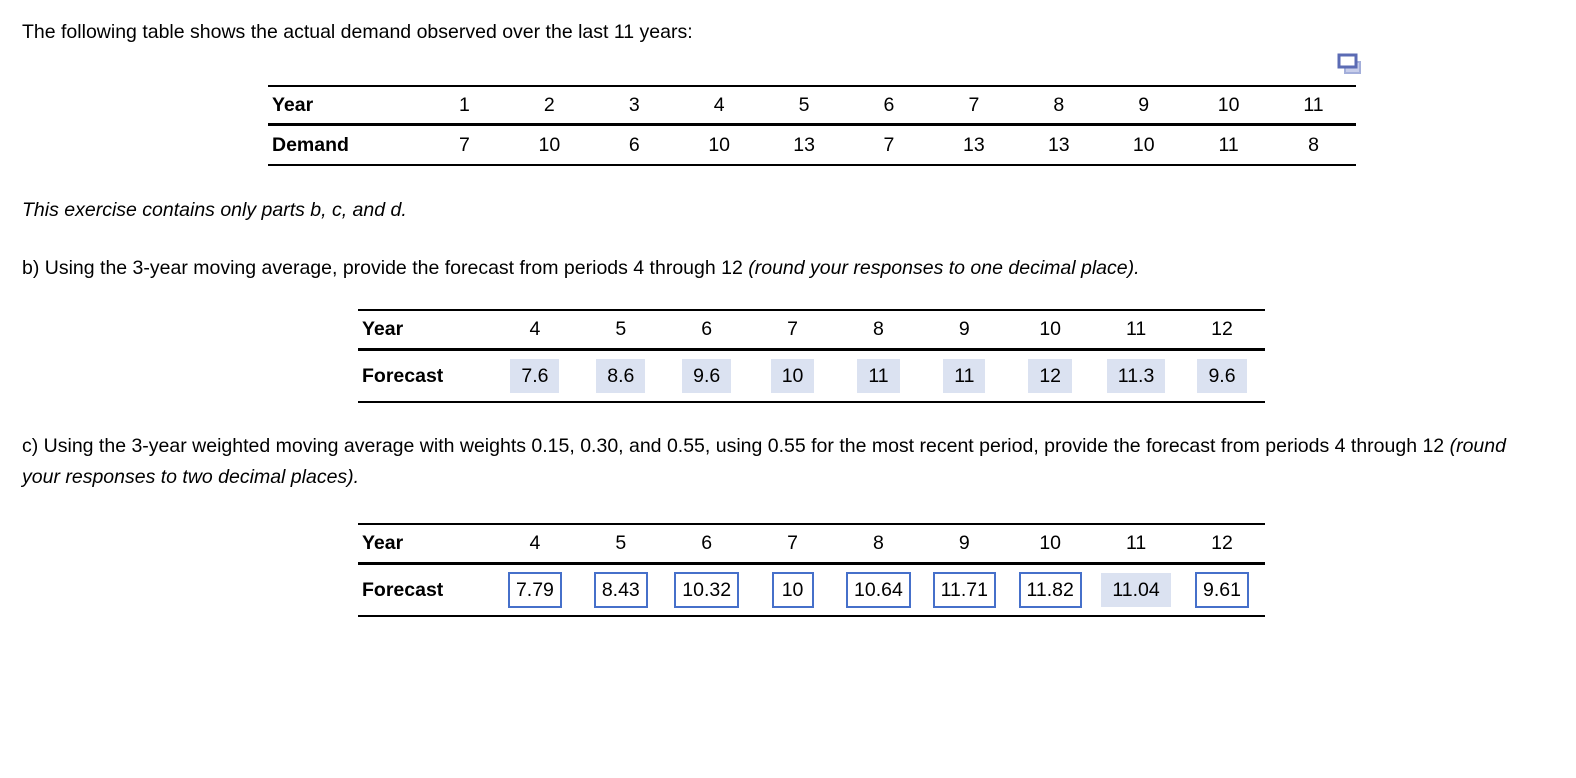 This screenshot has height=778, width=1576. I want to click on forecast-input-box: 10, so click(792, 590).